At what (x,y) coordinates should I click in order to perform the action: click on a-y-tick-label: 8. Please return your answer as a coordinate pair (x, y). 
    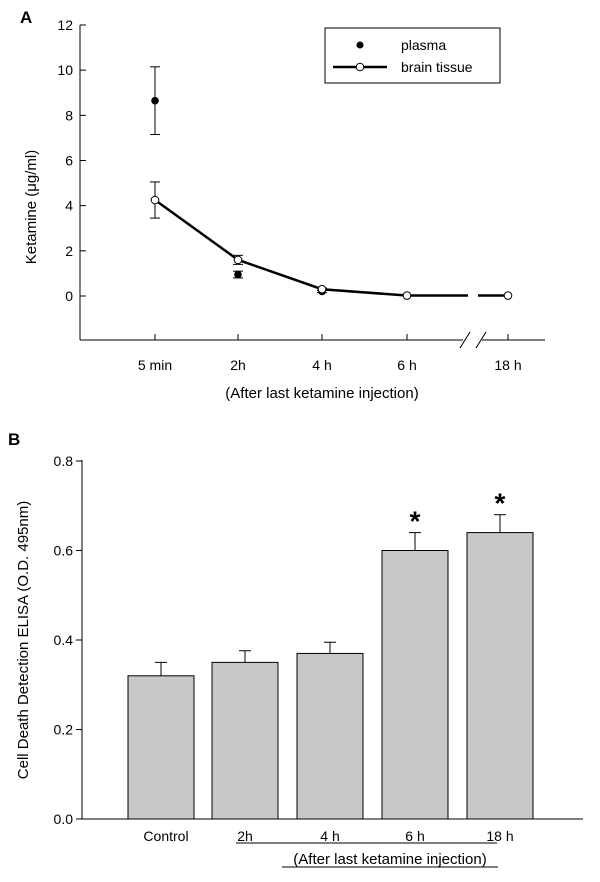
    Looking at the image, I should click on (69, 115).